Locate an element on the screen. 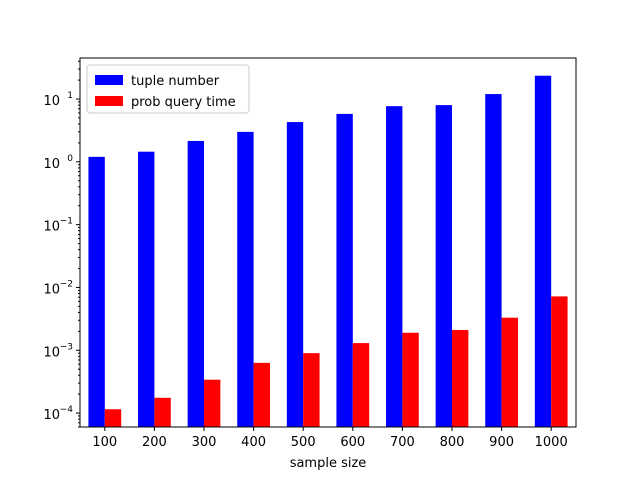  x-tick-label: 600 is located at coordinates (352, 442).